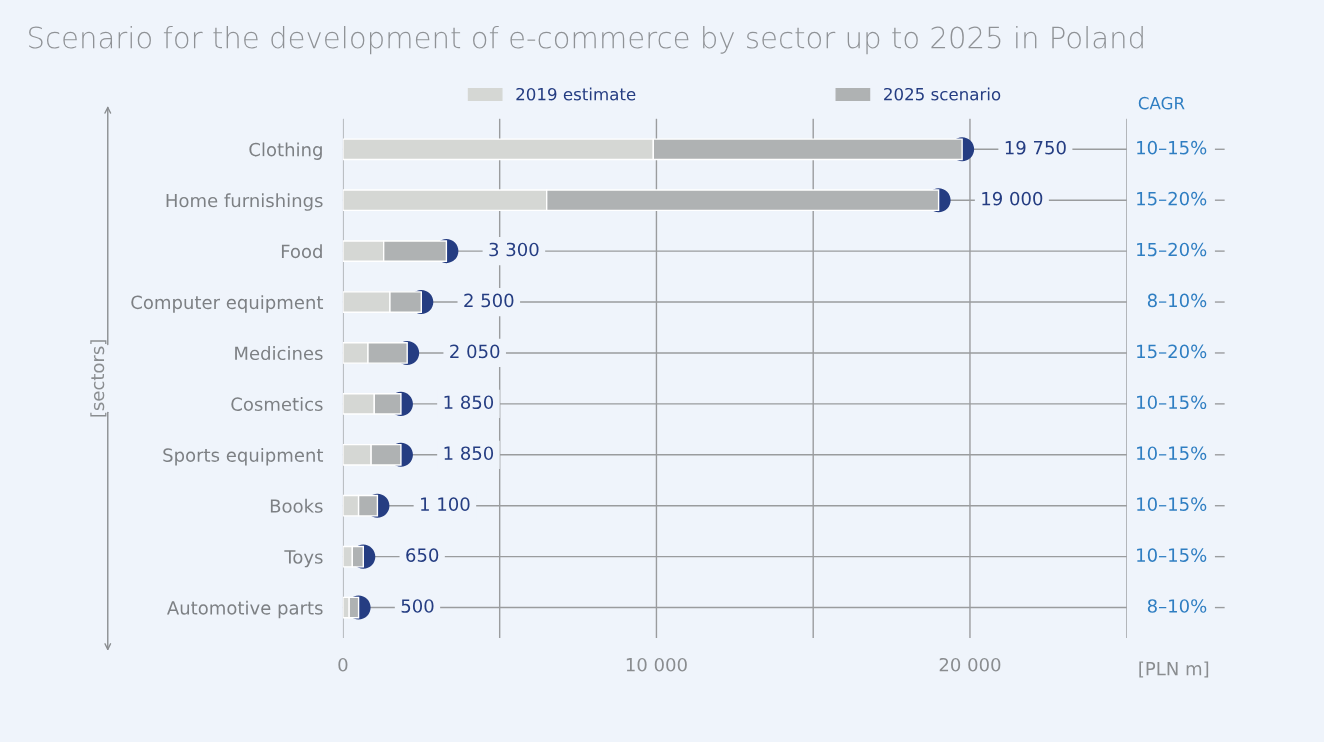 This screenshot has height=742, width=1324. What do you see at coordinates (1161, 103) in the screenshot?
I see `text: CAGR` at bounding box center [1161, 103].